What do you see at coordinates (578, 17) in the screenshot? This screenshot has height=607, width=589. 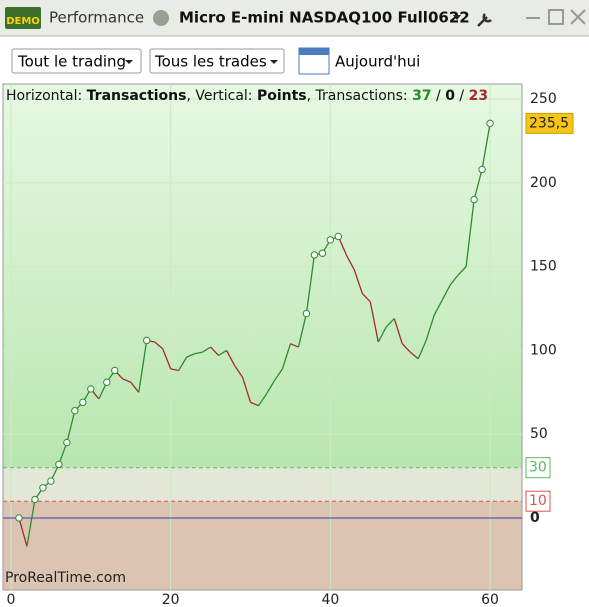 I see `close` at bounding box center [578, 17].